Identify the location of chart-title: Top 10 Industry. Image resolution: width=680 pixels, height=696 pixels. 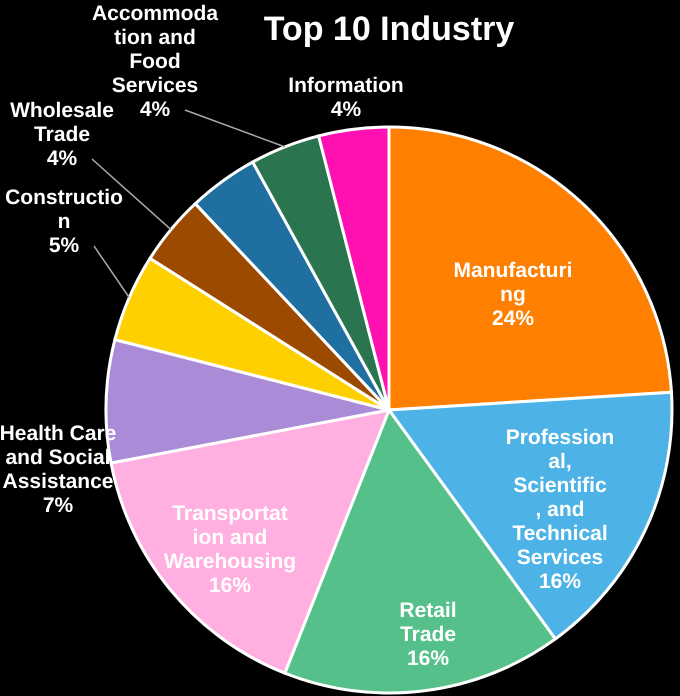
(389, 29).